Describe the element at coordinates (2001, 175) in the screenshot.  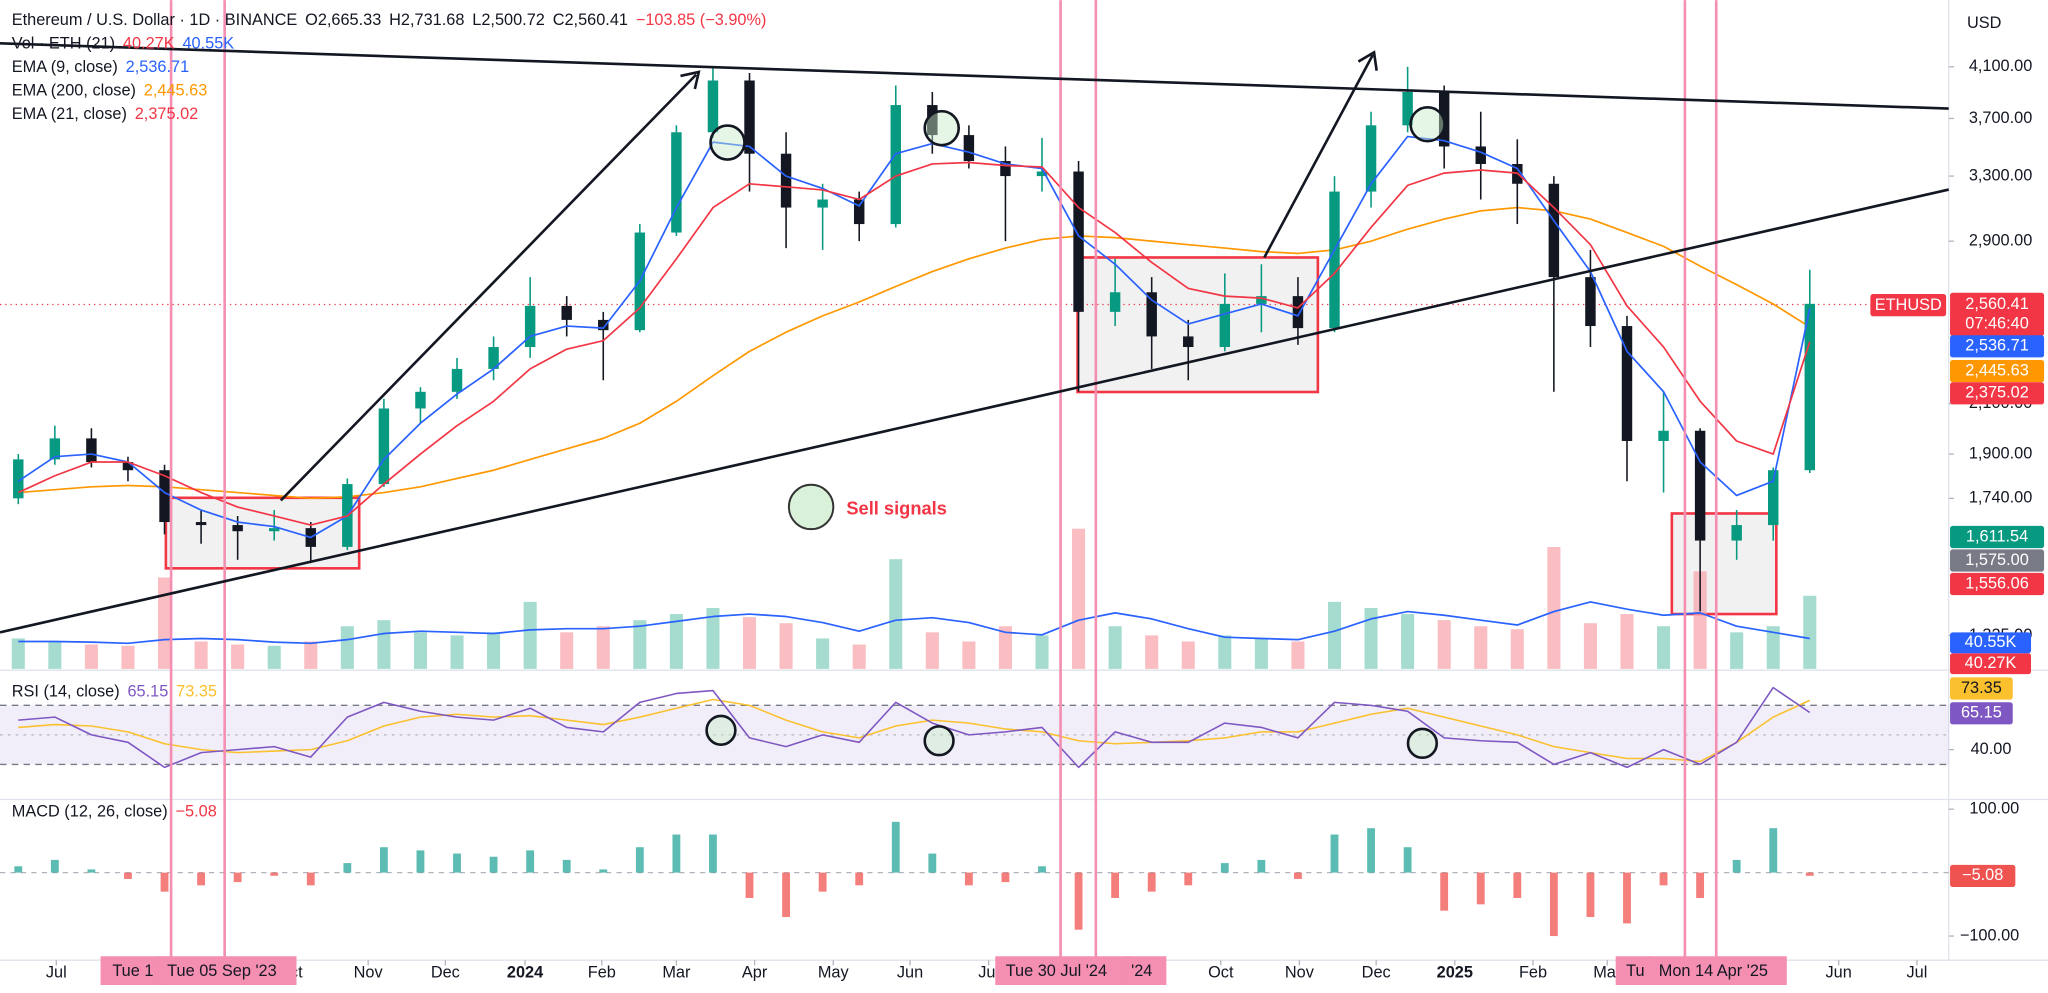
I see `y-tick-label: 3,300.00` at that location.